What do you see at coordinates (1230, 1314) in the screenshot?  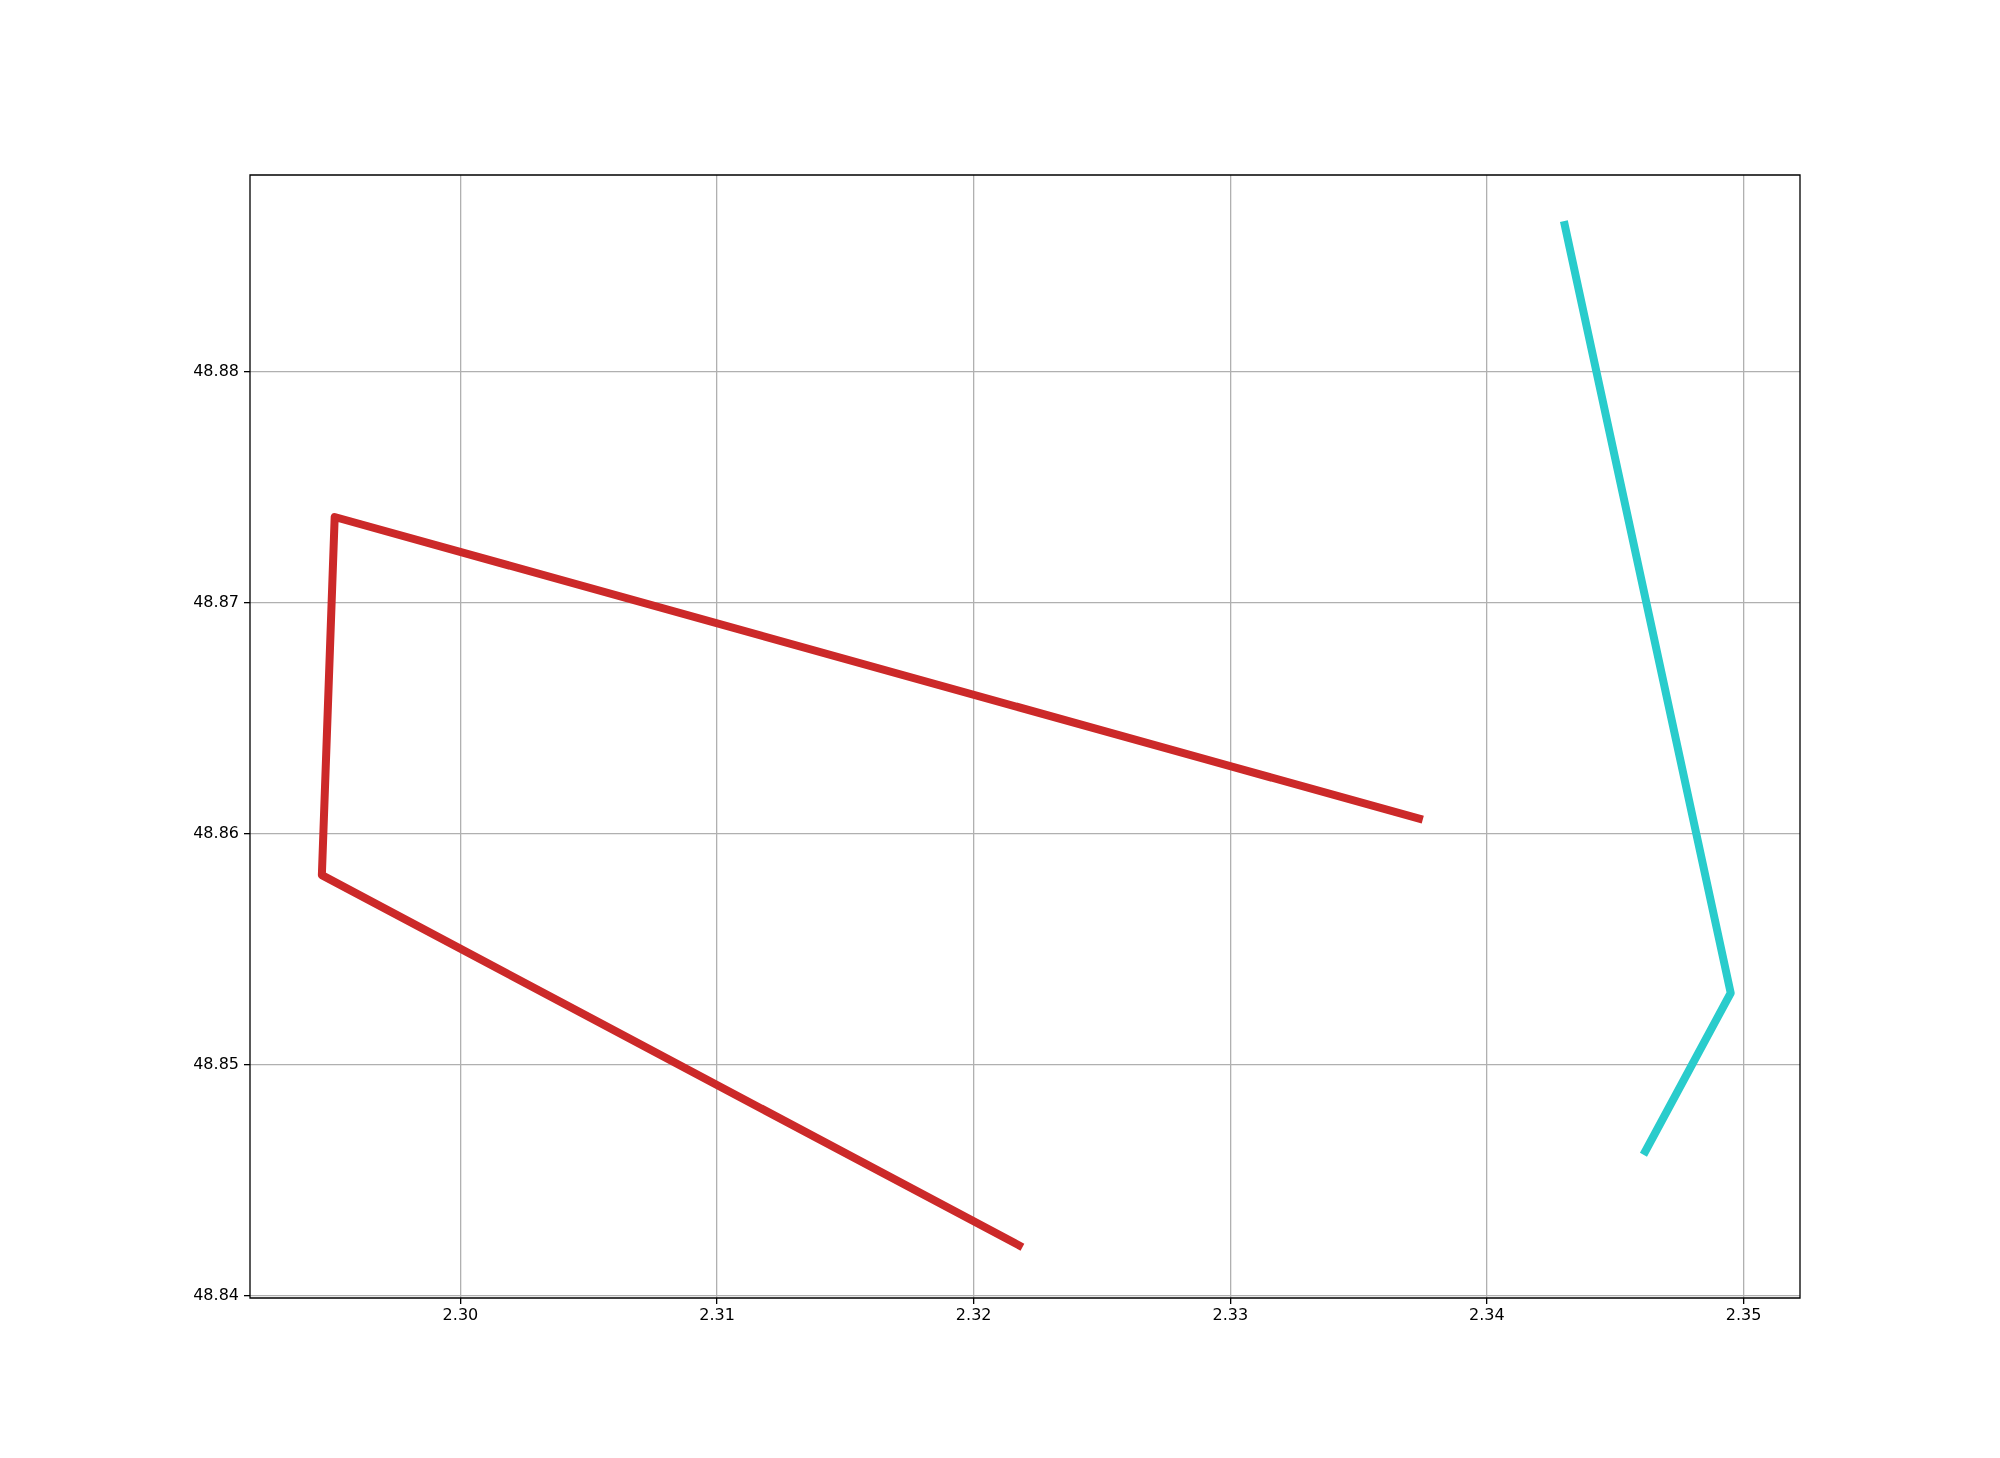 I see `x-tick-label: 2.33` at bounding box center [1230, 1314].